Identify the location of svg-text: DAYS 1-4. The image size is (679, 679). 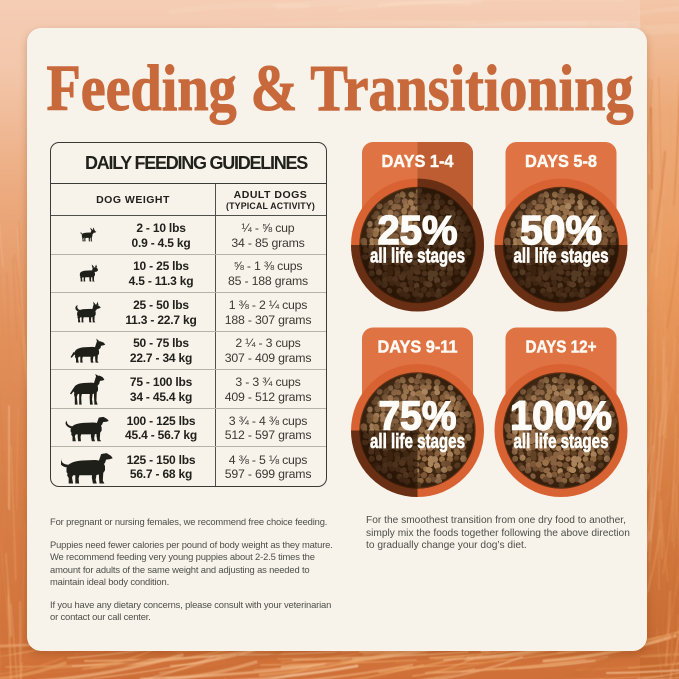
(418, 161).